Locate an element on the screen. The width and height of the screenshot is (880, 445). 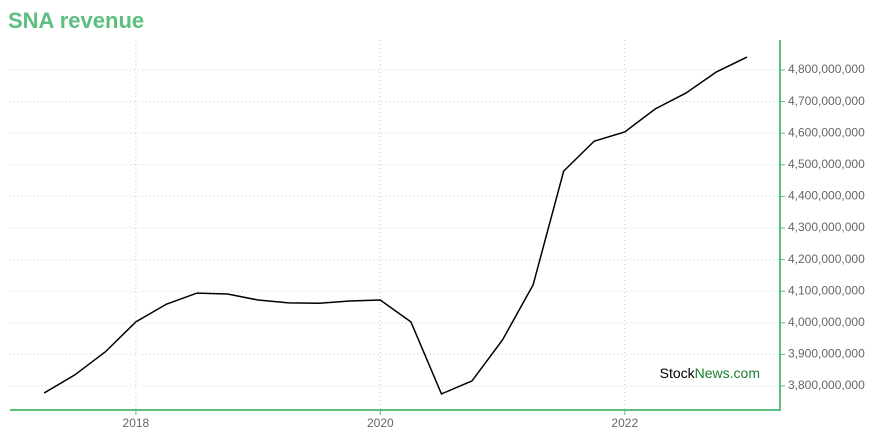
watermark-prefix: Stock is located at coordinates (678, 373).